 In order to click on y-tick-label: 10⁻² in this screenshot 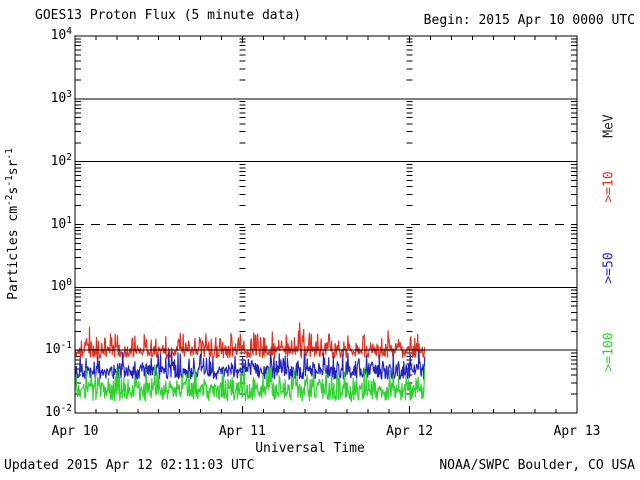, I will do `click(58, 411)`.